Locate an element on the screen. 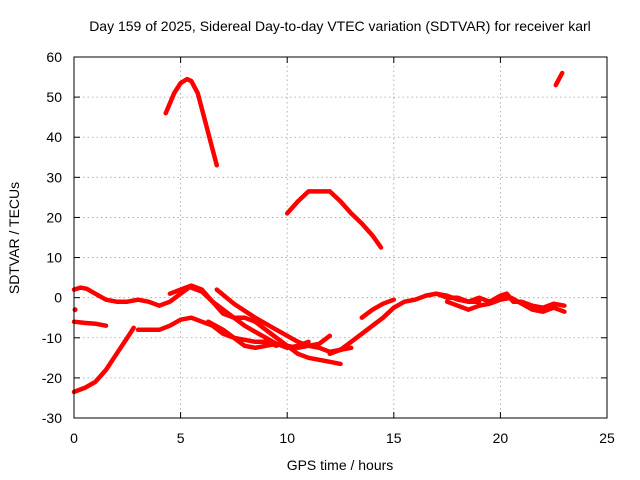 Image resolution: width=640 pixels, height=480 pixels. y-tick-label: 30 is located at coordinates (54, 177).